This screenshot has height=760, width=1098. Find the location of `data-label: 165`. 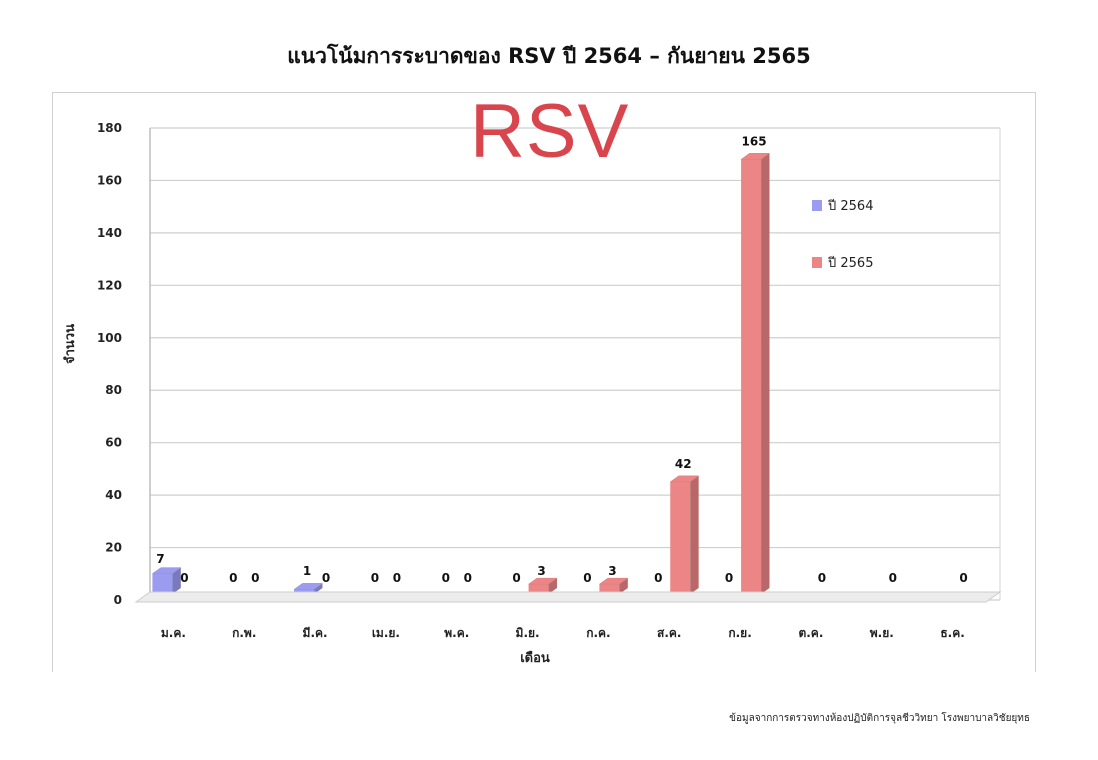

data-label: 165 is located at coordinates (754, 141).